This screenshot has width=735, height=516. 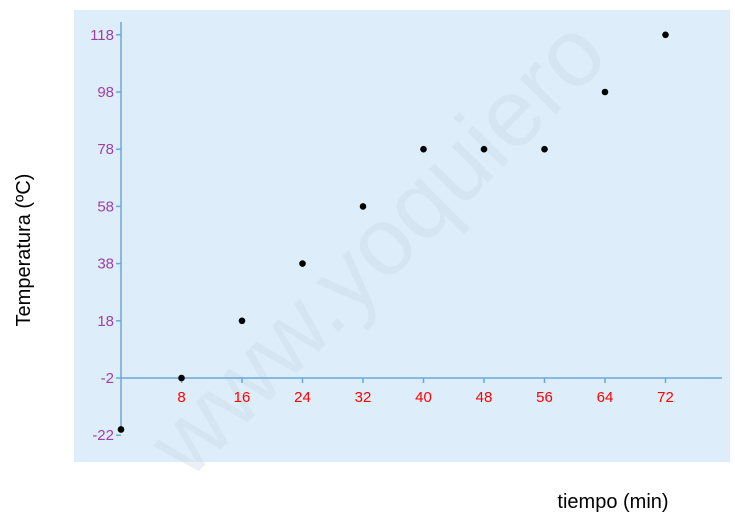 What do you see at coordinates (484, 397) in the screenshot?
I see `x-tick-label: 48` at bounding box center [484, 397].